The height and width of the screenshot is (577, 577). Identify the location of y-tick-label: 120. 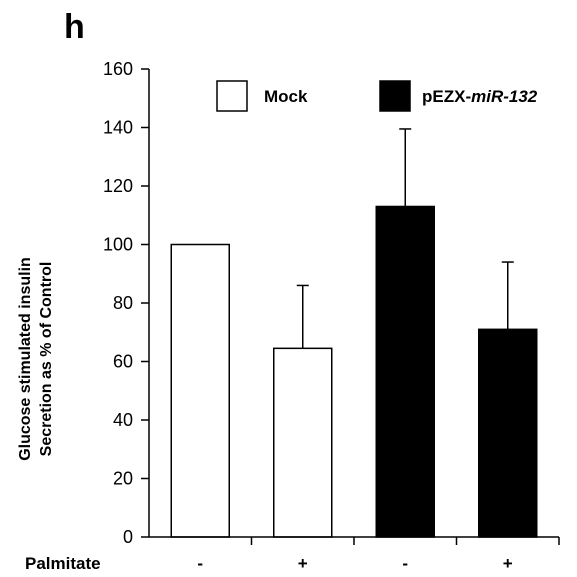
(118, 186).